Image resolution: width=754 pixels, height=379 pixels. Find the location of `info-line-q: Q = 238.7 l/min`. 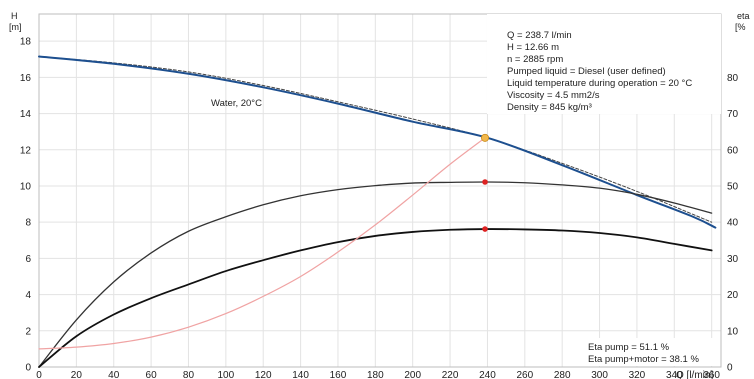

info-line-q: Q = 238.7 l/min is located at coordinates (539, 35).